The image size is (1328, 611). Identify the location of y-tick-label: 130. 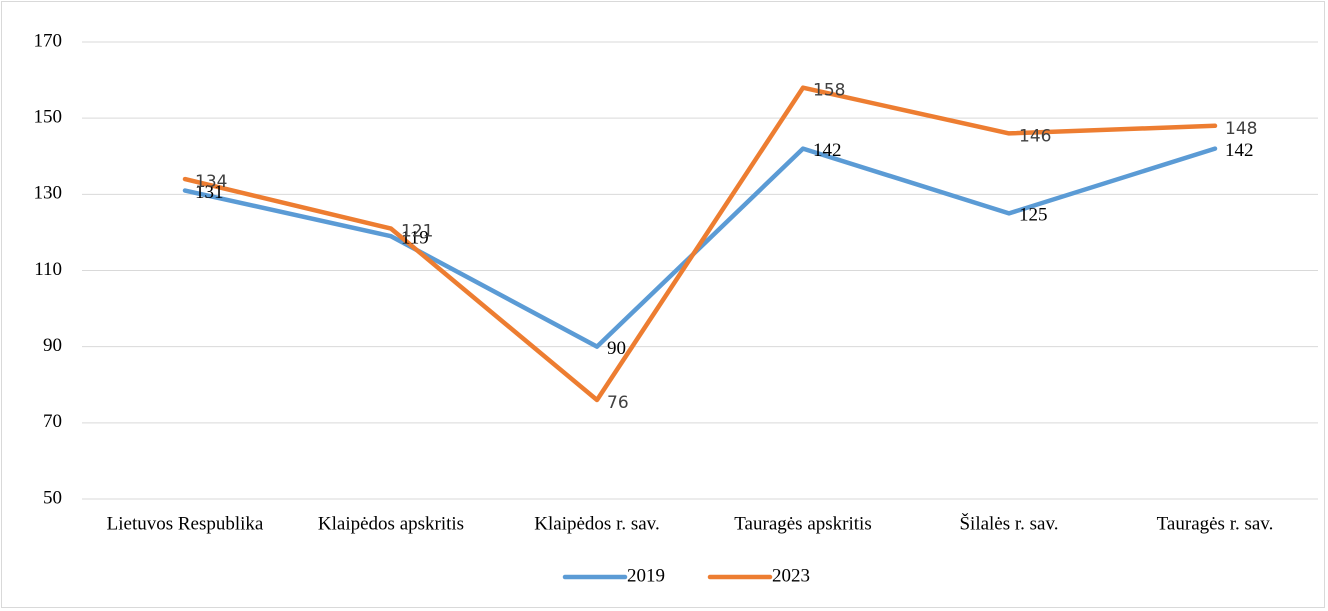
(48, 193).